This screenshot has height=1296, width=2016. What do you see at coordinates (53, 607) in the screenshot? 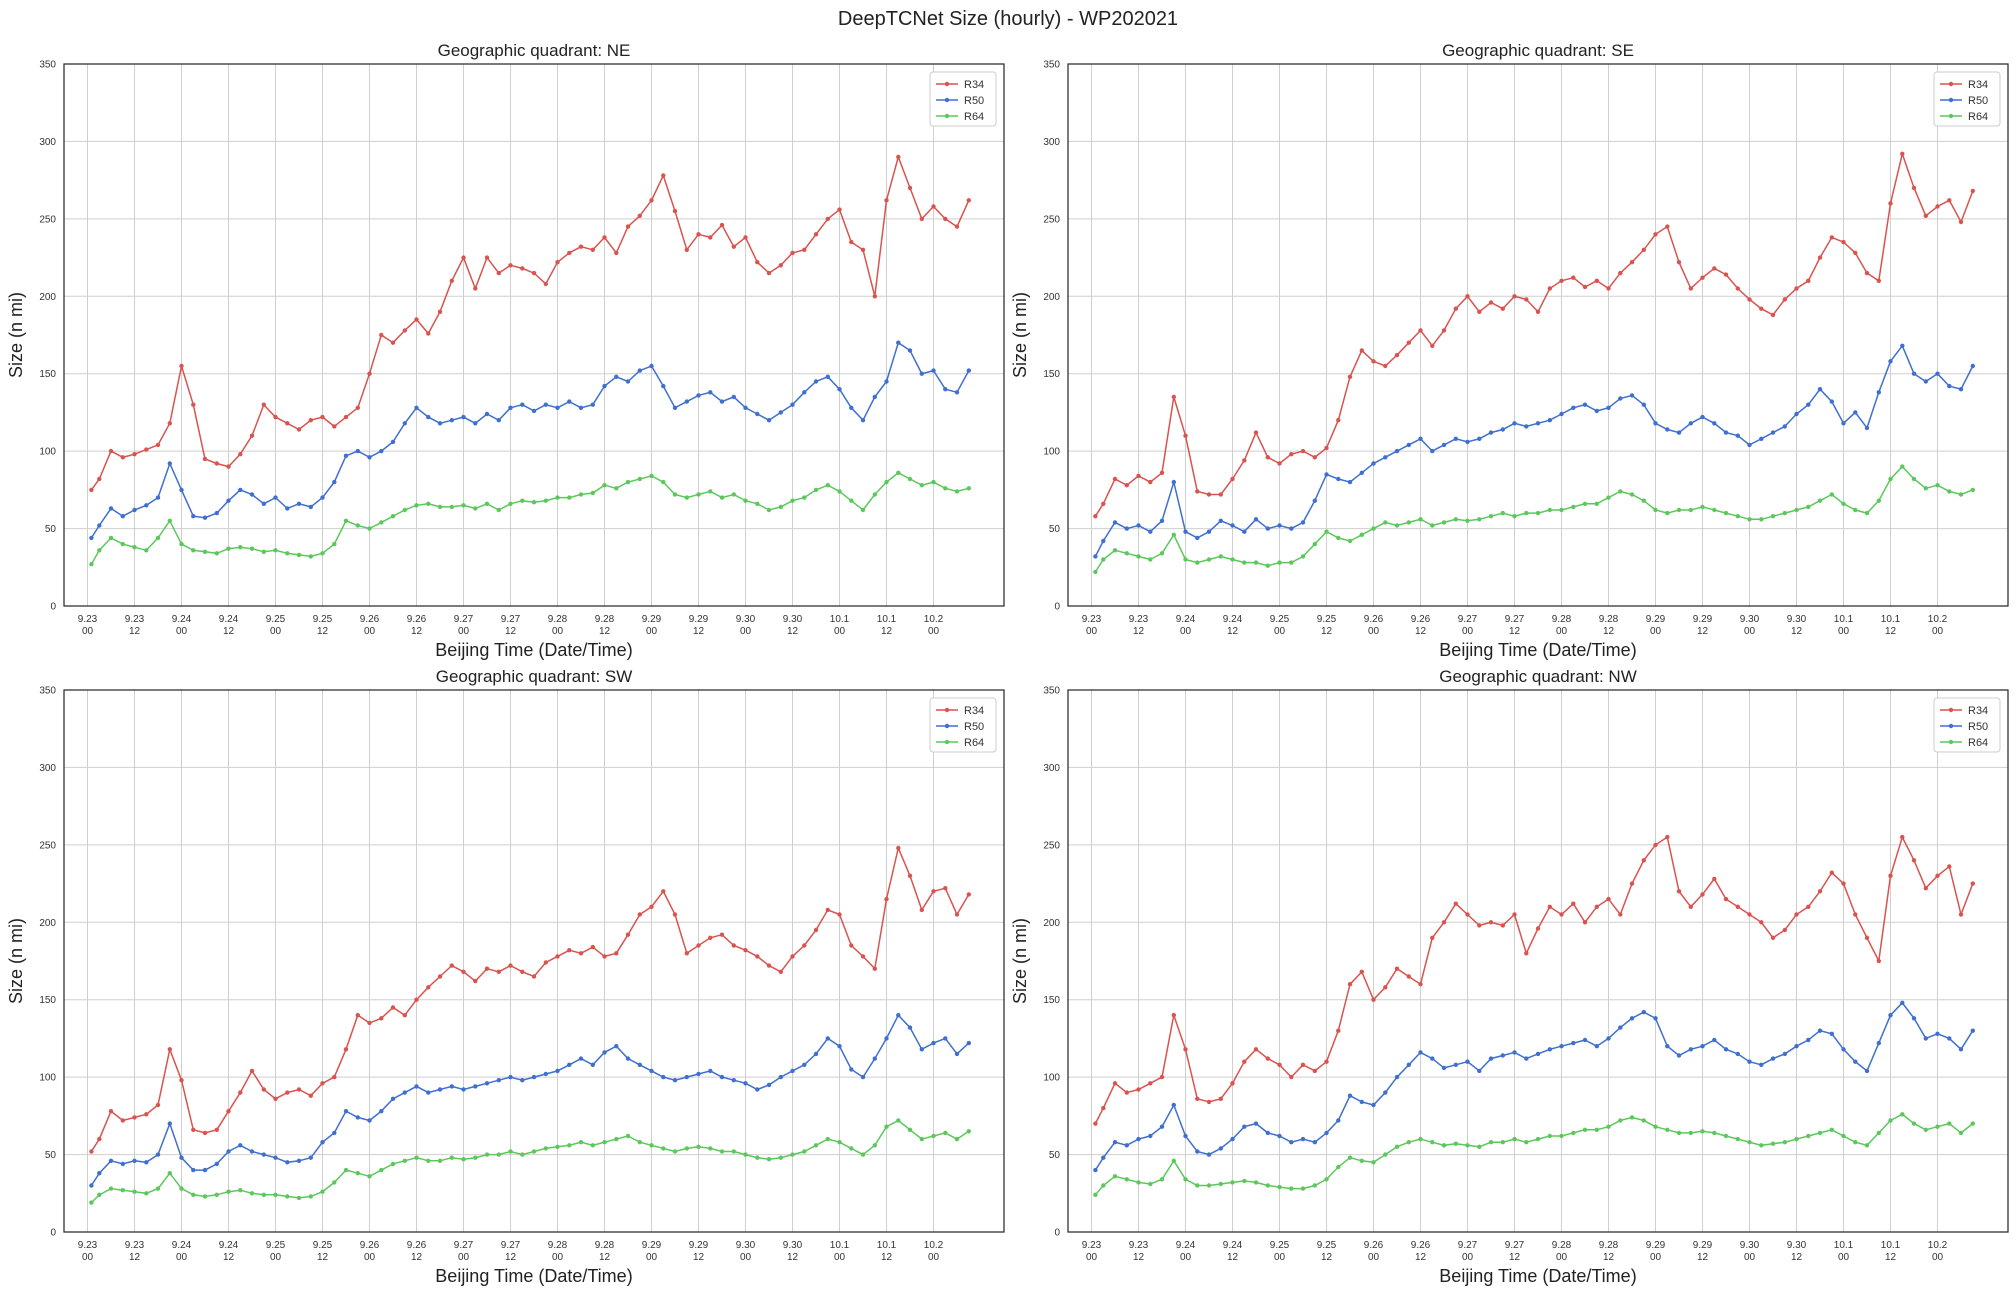
I see `y-tick-label: 0` at bounding box center [53, 607].